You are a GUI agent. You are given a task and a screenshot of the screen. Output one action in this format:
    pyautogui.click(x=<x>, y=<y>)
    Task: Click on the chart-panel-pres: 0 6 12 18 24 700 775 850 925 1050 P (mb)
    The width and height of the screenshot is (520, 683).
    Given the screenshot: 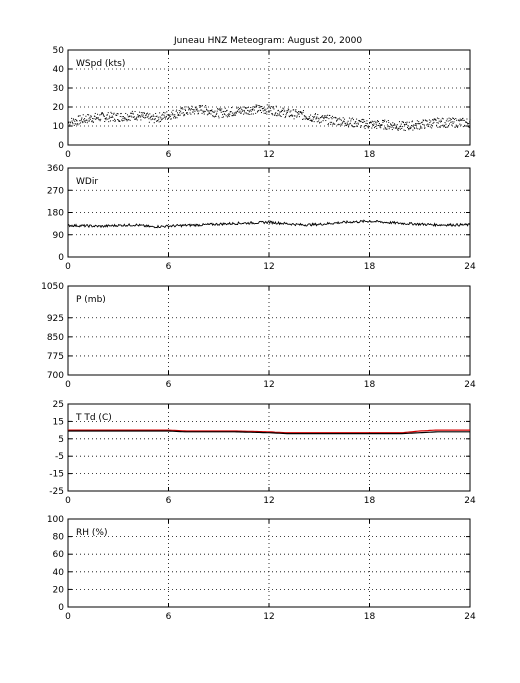 What is the action you would take?
    pyautogui.click(x=258, y=336)
    